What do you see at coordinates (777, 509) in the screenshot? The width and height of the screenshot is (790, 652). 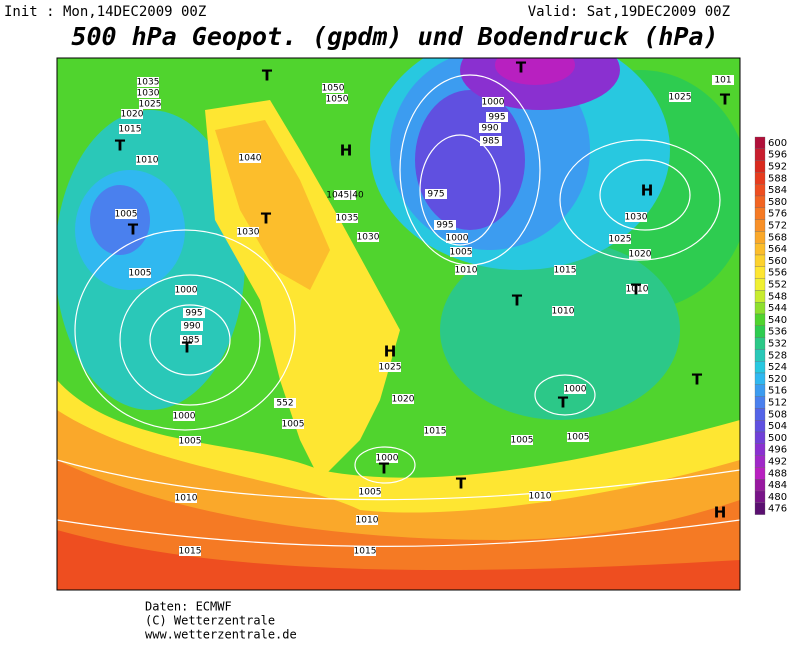 I see `legend-level: 476` at bounding box center [777, 509].